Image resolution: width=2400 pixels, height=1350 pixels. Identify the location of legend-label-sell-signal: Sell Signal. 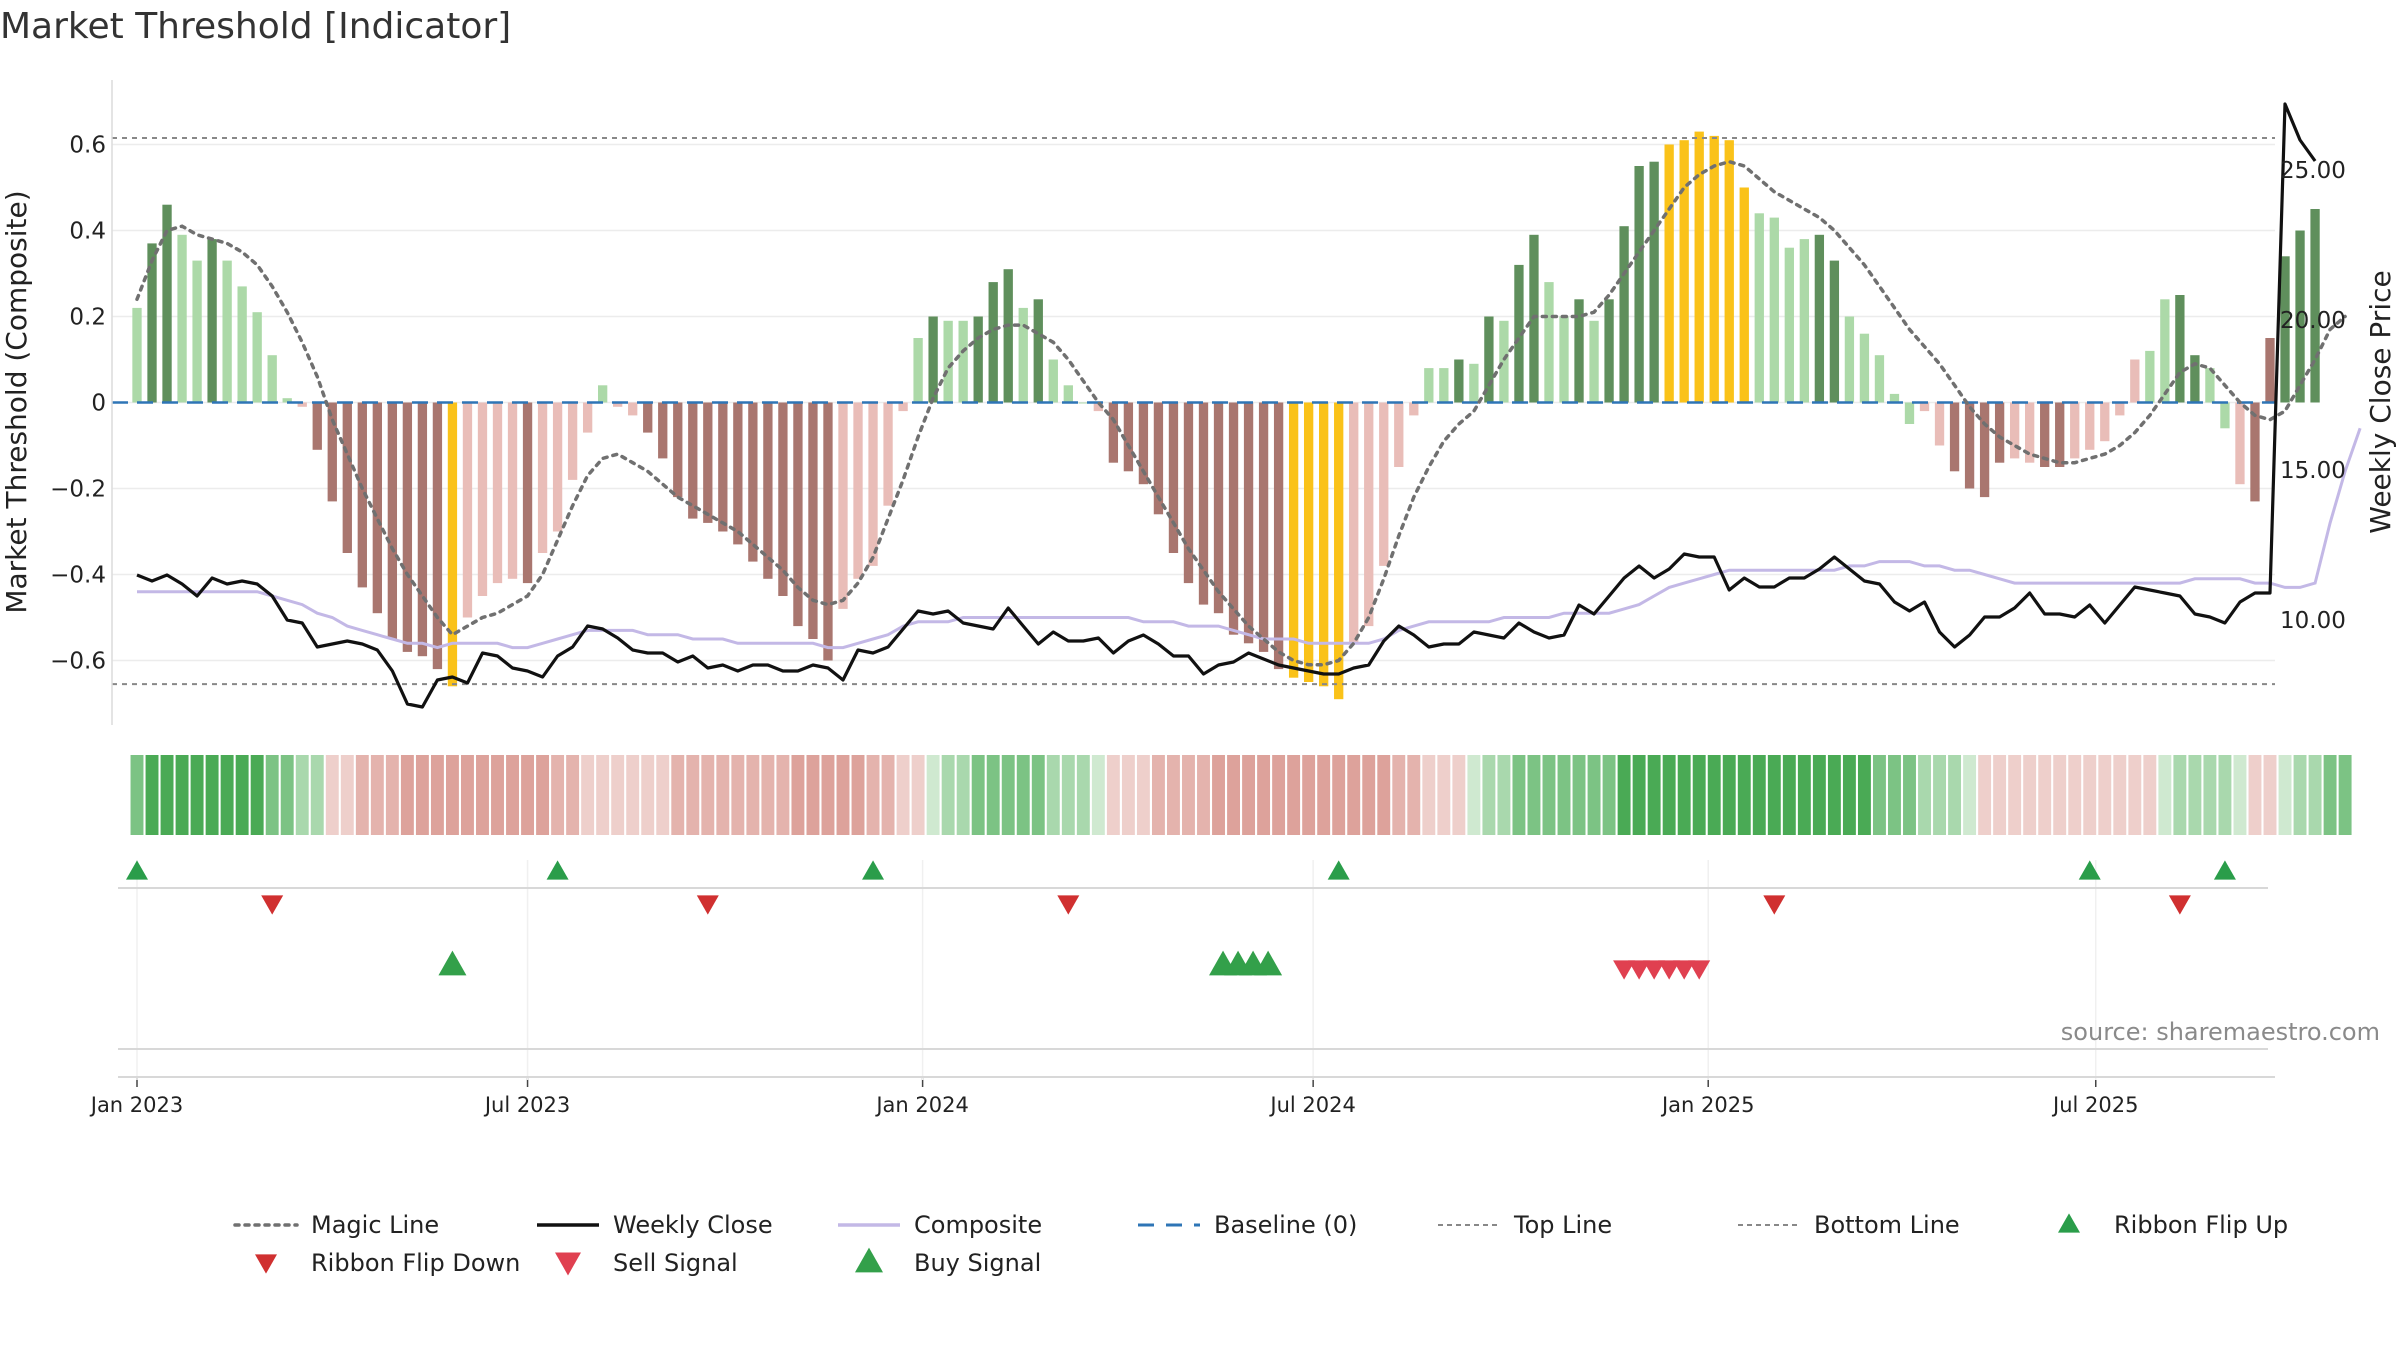
(675, 1263).